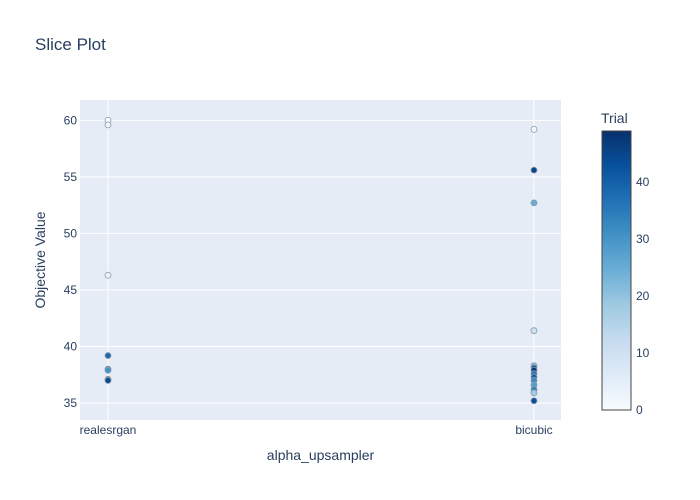  I want to click on colorbar-tick-label: 10, so click(643, 353).